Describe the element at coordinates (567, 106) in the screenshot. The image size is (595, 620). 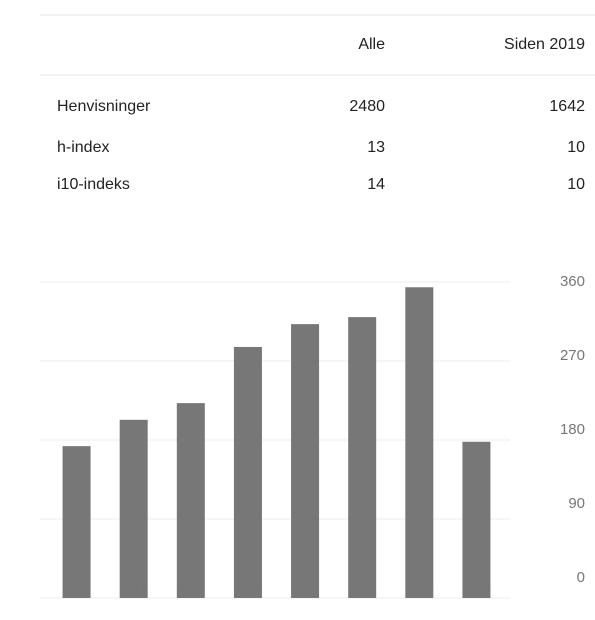
I see `cell: 1642` at that location.